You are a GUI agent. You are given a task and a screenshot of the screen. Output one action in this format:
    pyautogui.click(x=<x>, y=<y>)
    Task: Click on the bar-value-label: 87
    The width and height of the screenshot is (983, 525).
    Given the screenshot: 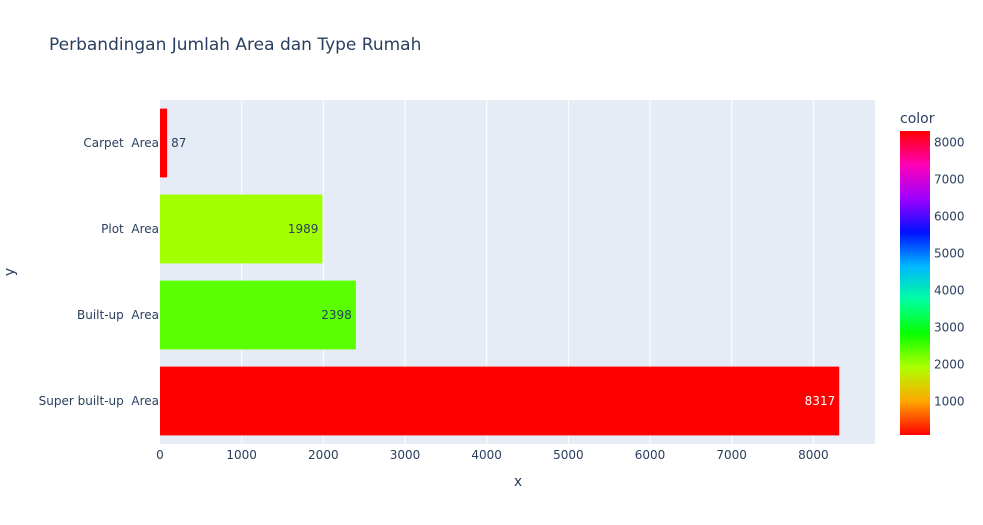 What is the action you would take?
    pyautogui.click(x=178, y=143)
    